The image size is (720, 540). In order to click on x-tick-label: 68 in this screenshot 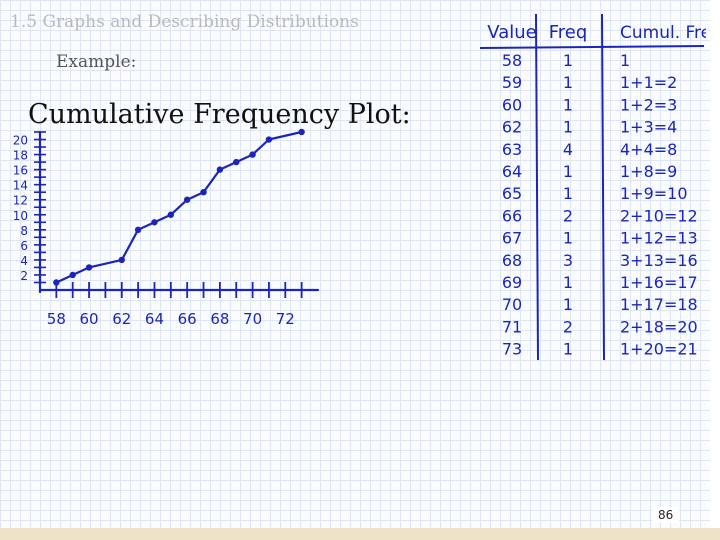, I will do `click(219, 319)`.